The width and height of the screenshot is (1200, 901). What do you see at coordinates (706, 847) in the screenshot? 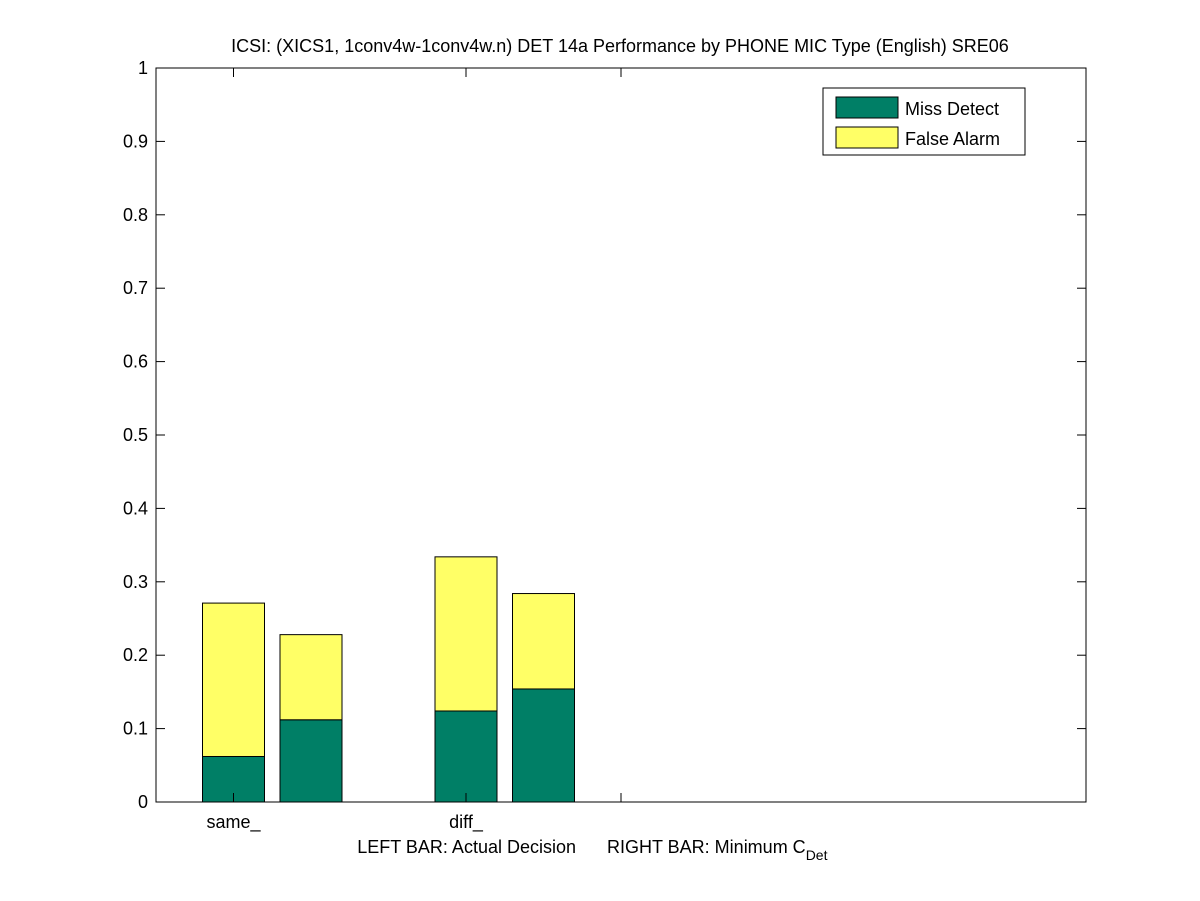
I see `xlabel-right-main: RIGHT BAR: Minimum C` at bounding box center [706, 847].